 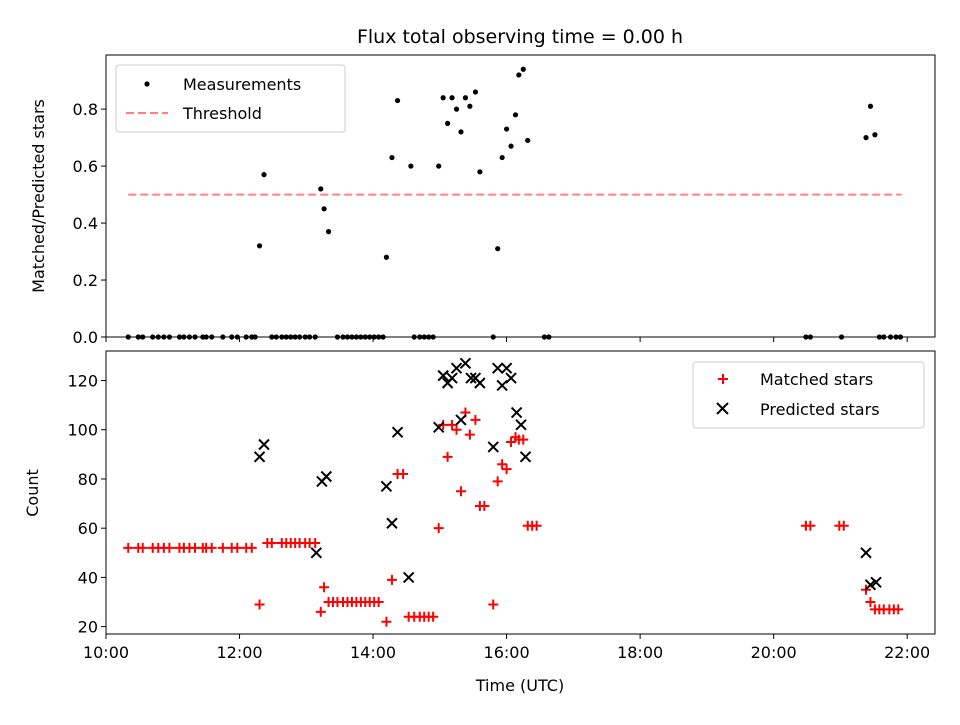 What do you see at coordinates (640, 652) in the screenshot?
I see `bottom-xtick-label-4: 18:00` at bounding box center [640, 652].